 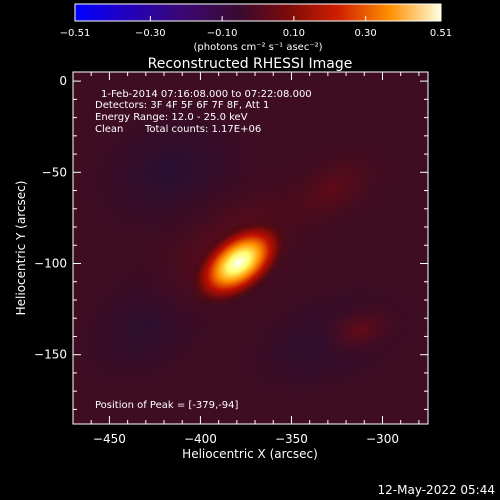 What do you see at coordinates (50, 264) in the screenshot?
I see `y-tick-label-2: −100` at bounding box center [50, 264].